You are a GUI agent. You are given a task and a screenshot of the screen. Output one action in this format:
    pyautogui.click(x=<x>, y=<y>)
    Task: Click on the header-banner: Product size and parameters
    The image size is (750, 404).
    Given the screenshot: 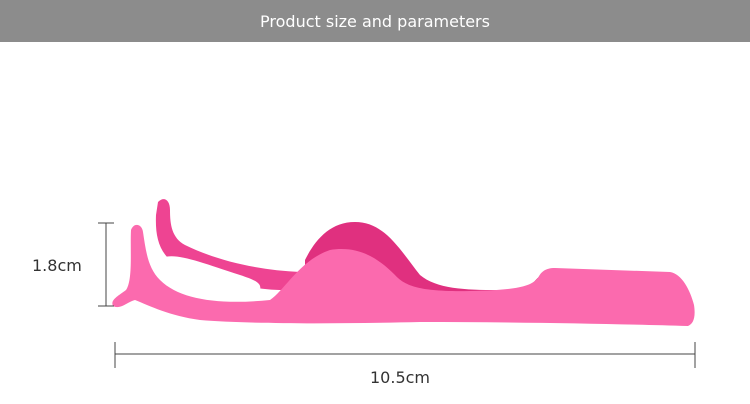 What is the action you would take?
    pyautogui.click(x=375, y=21)
    